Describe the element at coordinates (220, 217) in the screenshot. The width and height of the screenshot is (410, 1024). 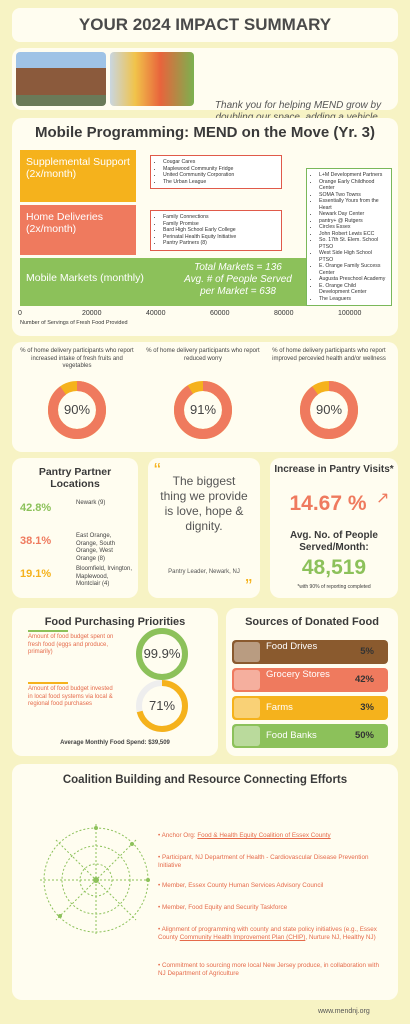
I see `partner-item: Family Connections` at that location.